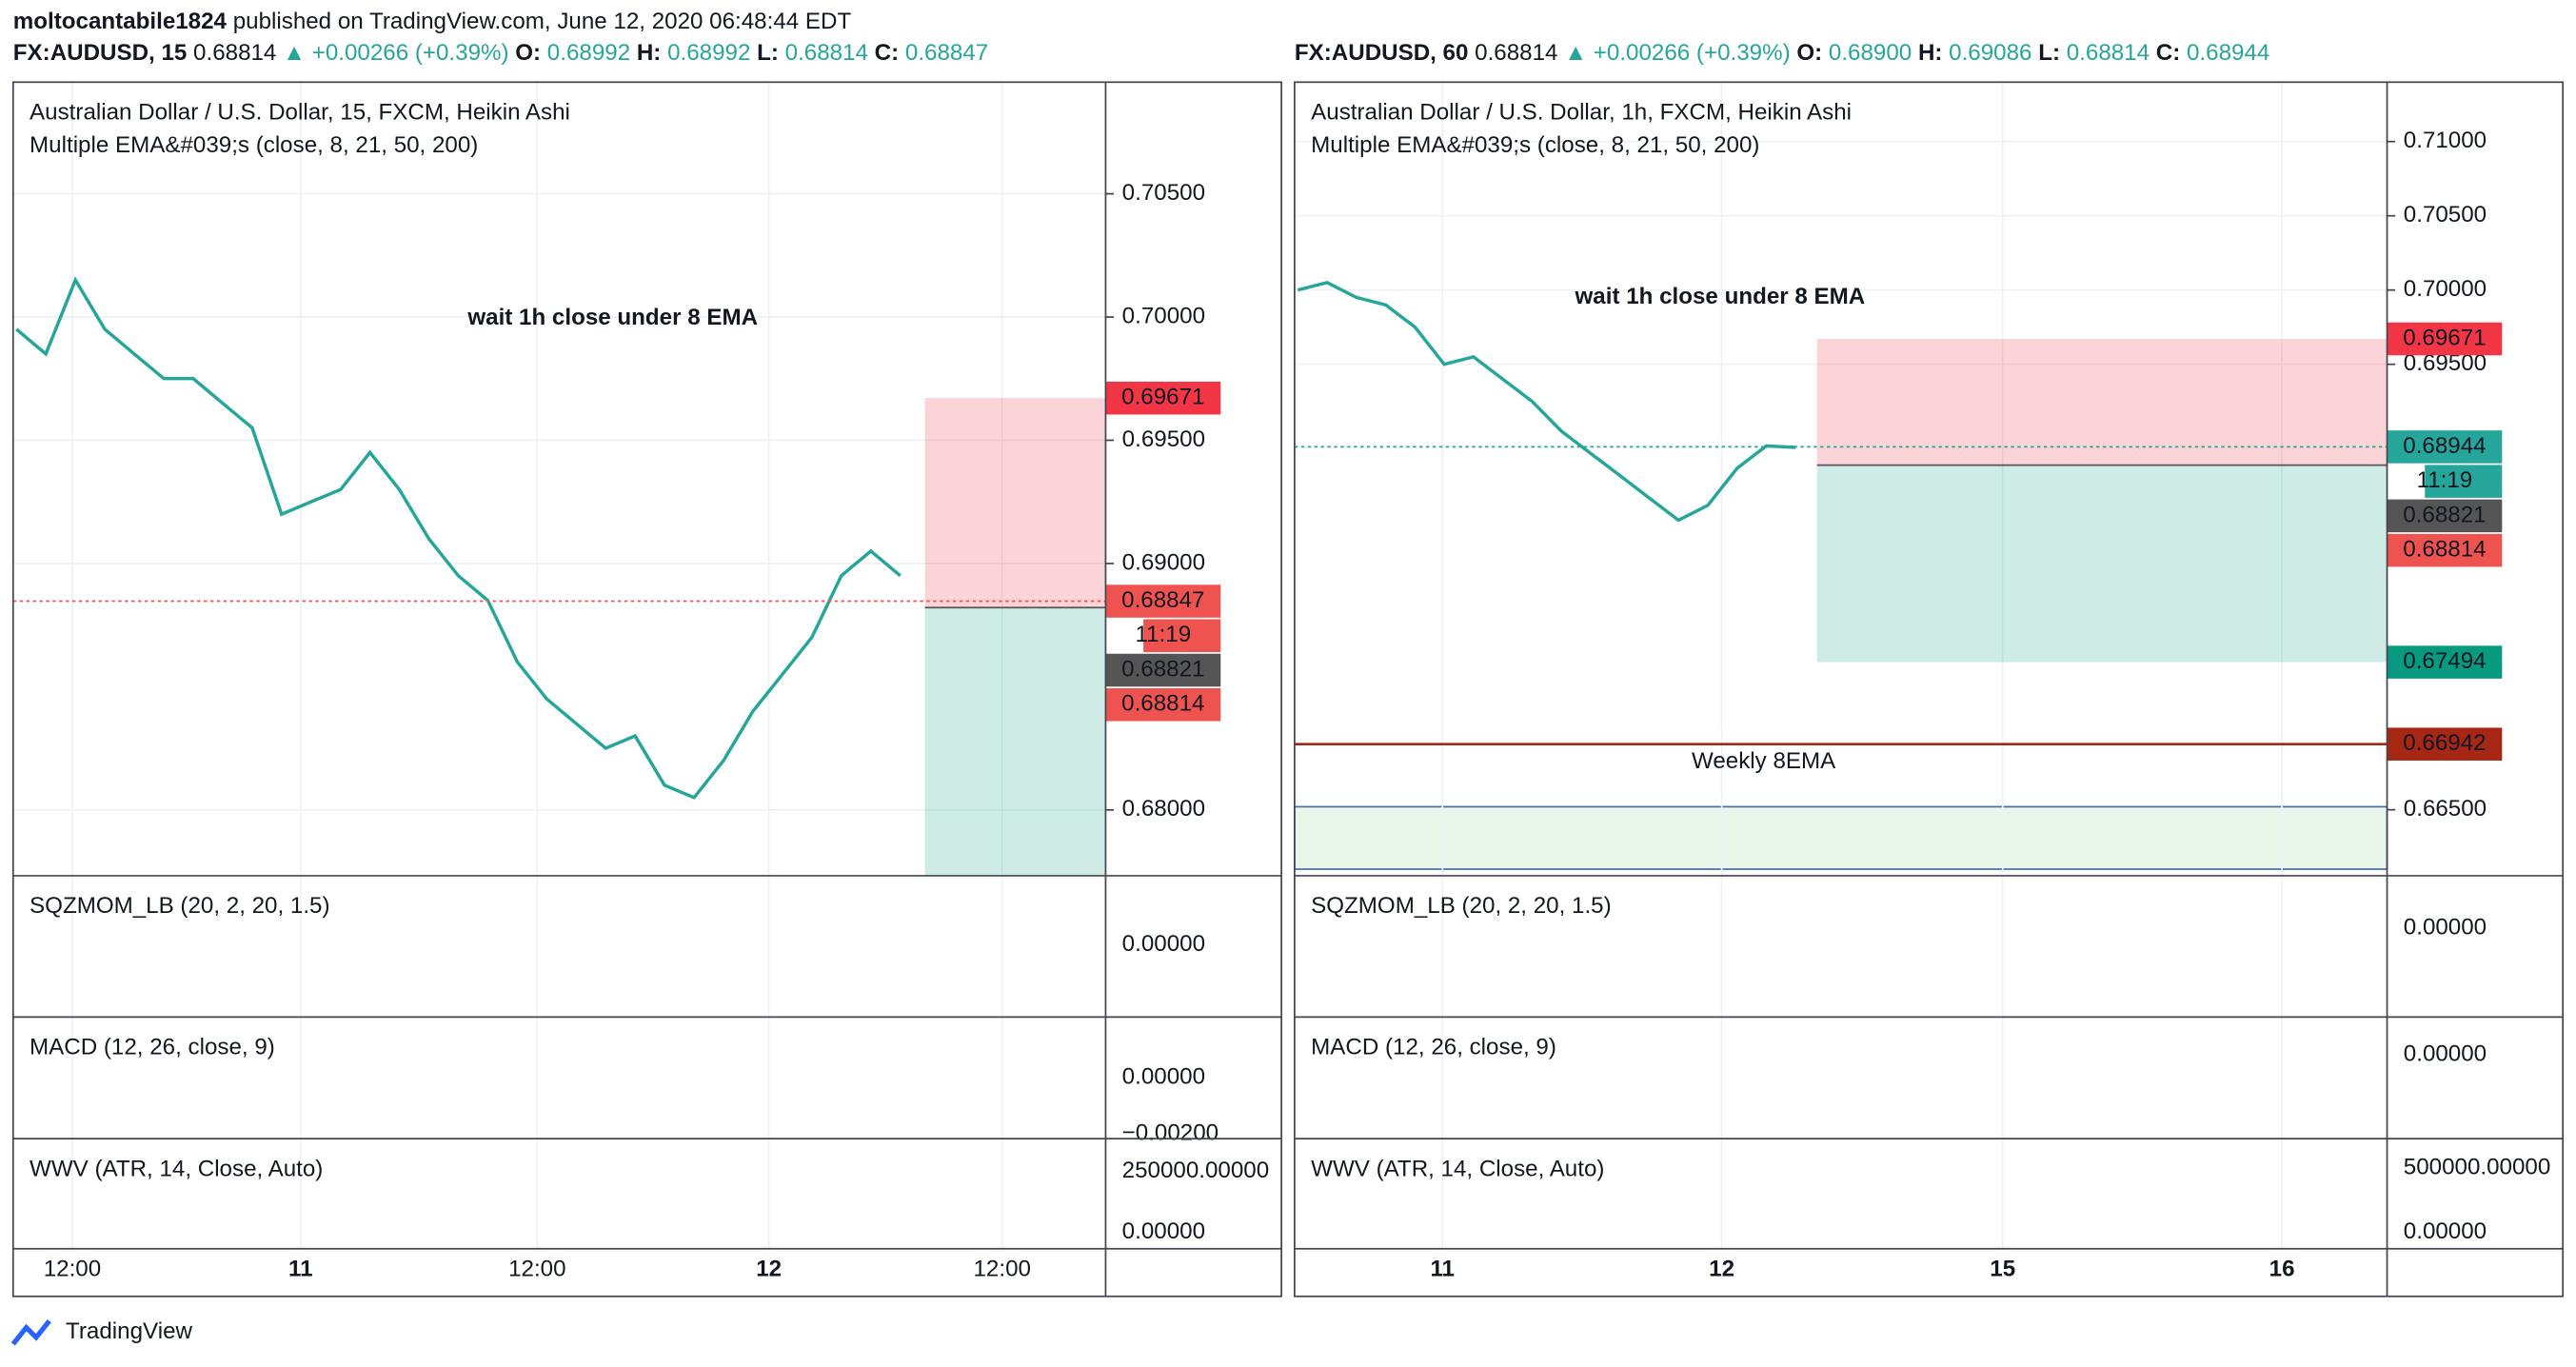  I want to click on price-label: 0.68944, so click(2445, 446).